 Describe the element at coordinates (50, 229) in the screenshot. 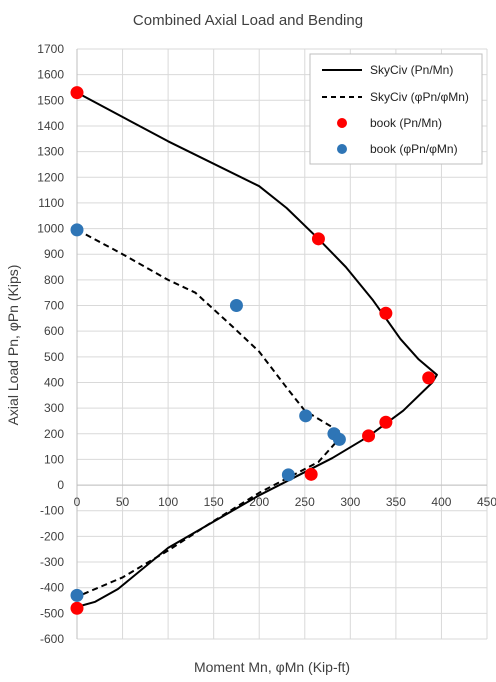

I see `y-tick-label: 1000` at that location.